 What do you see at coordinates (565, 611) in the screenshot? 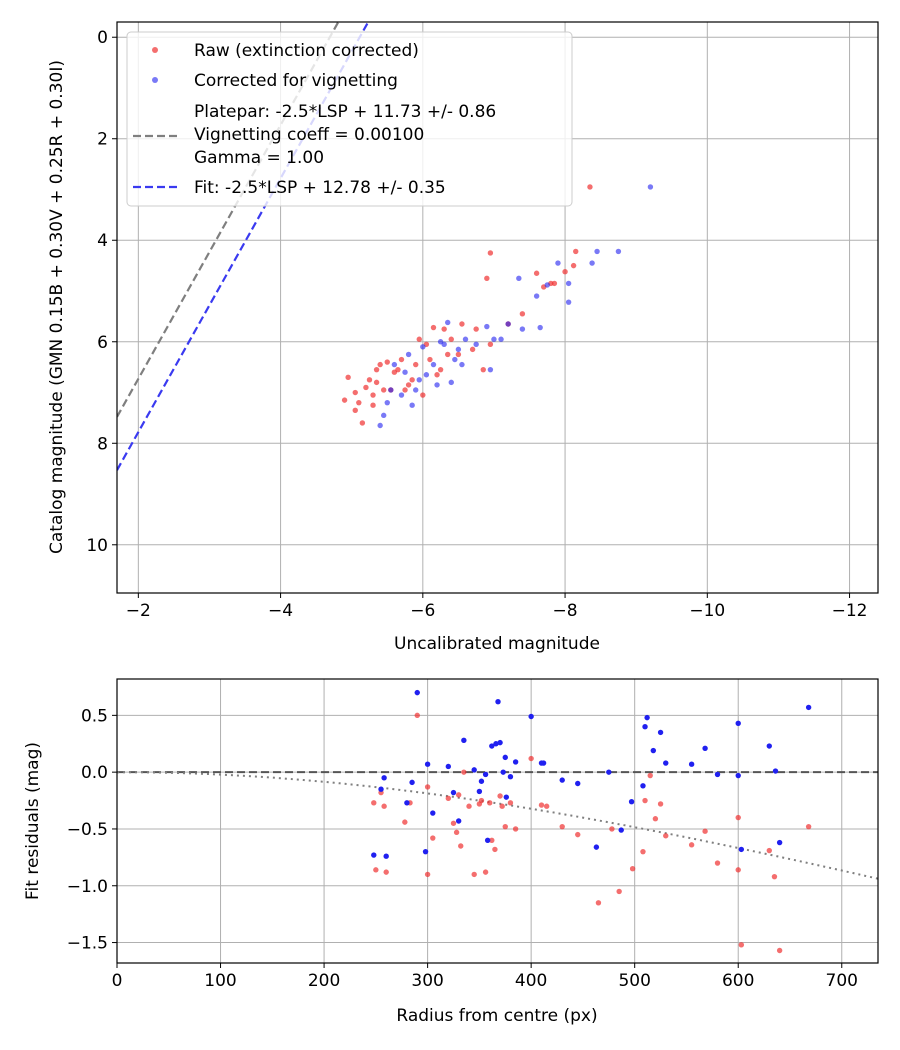
I see `x-tick-label: −8` at bounding box center [565, 611].